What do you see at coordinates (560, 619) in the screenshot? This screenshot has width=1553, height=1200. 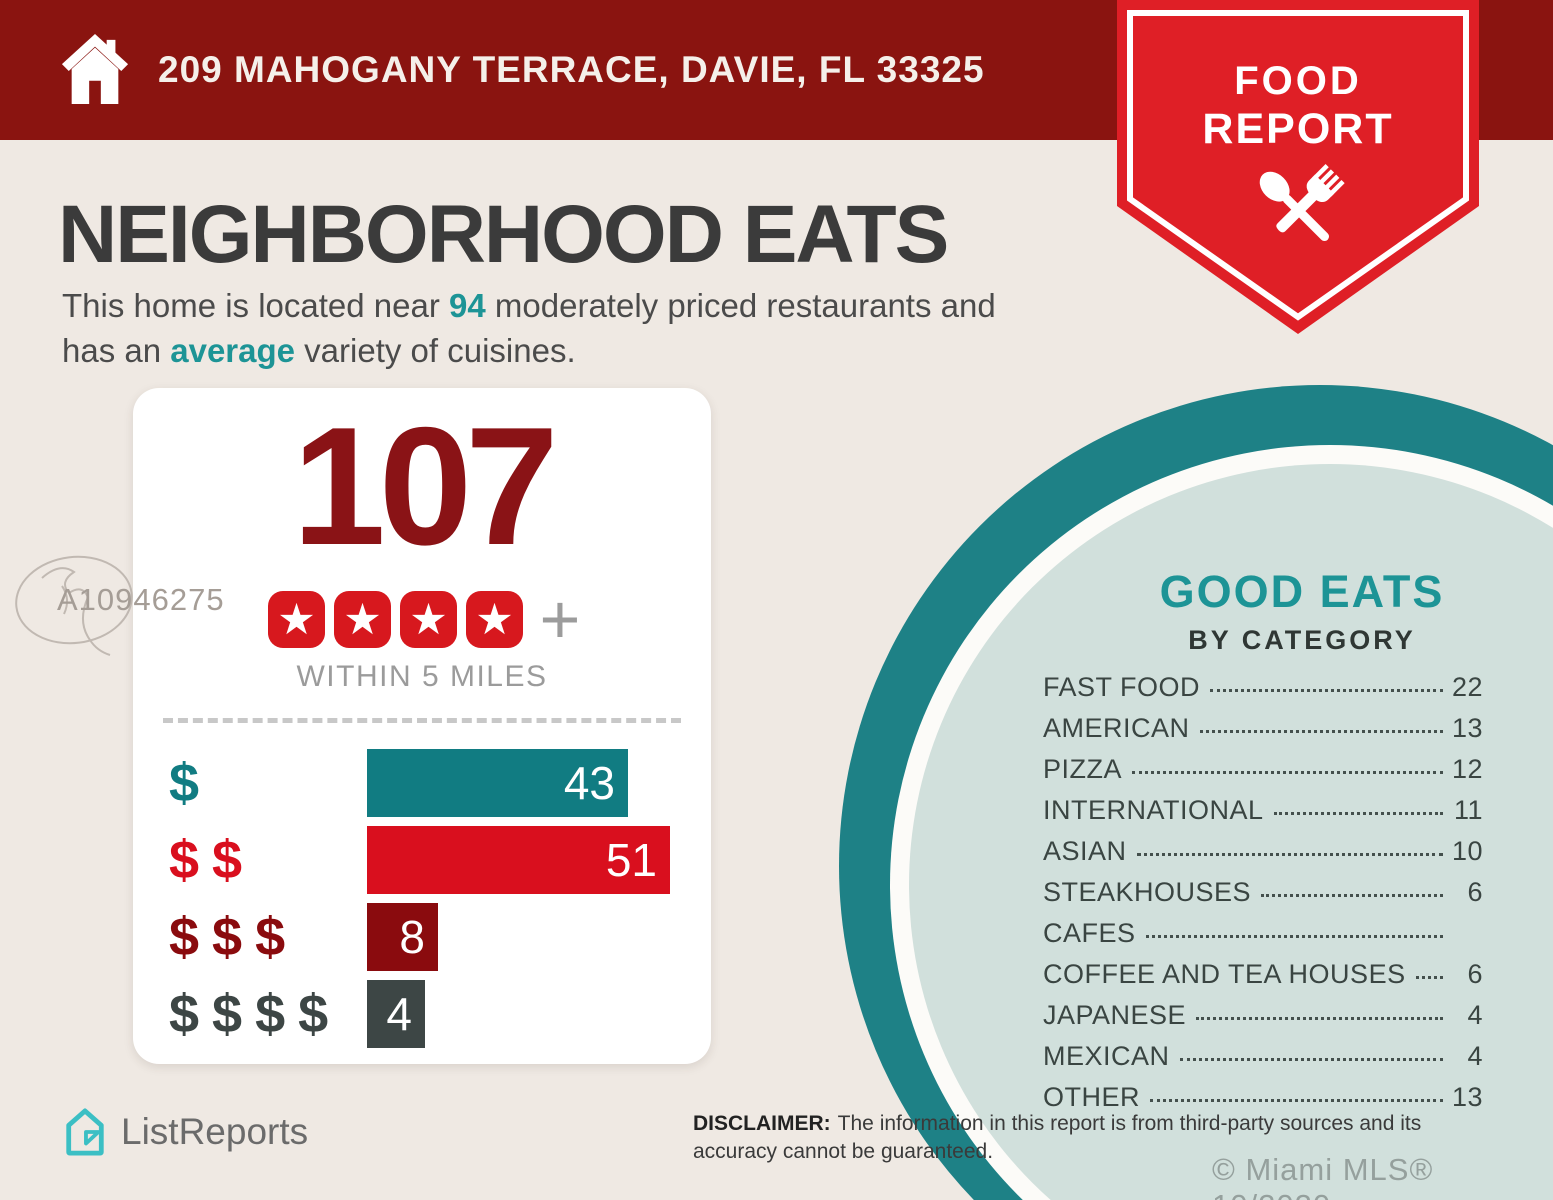 I see `plus-icon: +` at bounding box center [560, 619].